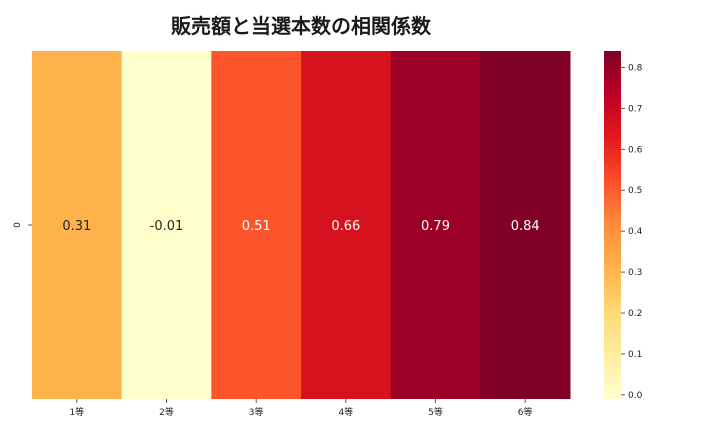  What do you see at coordinates (166, 412) in the screenshot?
I see `x-tick-label: 2等` at bounding box center [166, 412].